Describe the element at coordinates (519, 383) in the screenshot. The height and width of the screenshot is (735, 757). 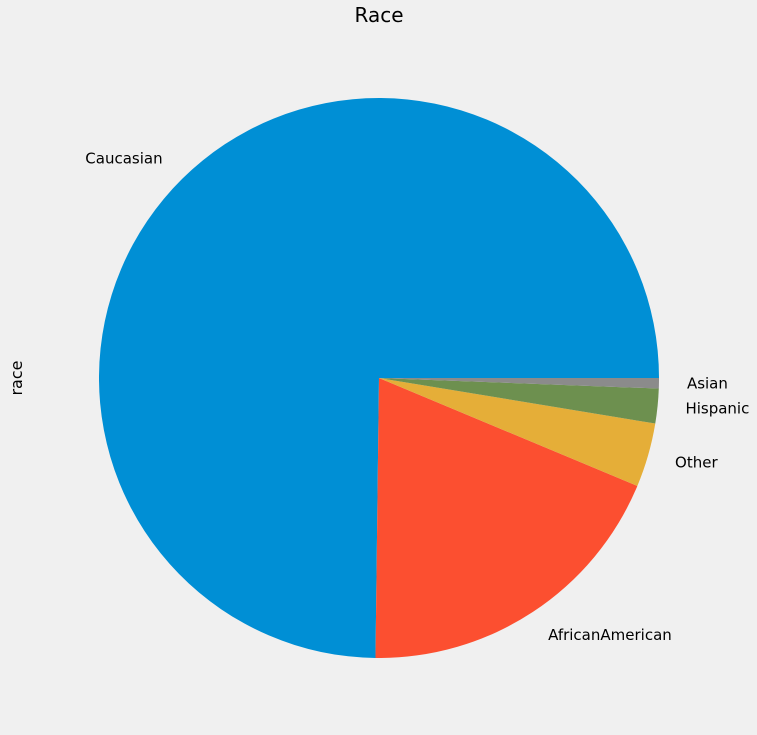
I see `pie-slice-asian` at that location.